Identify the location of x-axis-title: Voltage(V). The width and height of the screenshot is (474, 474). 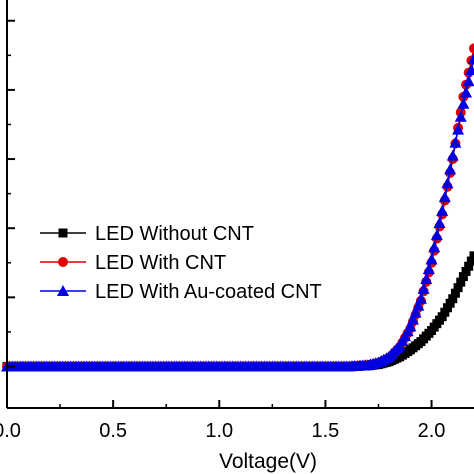
(268, 461).